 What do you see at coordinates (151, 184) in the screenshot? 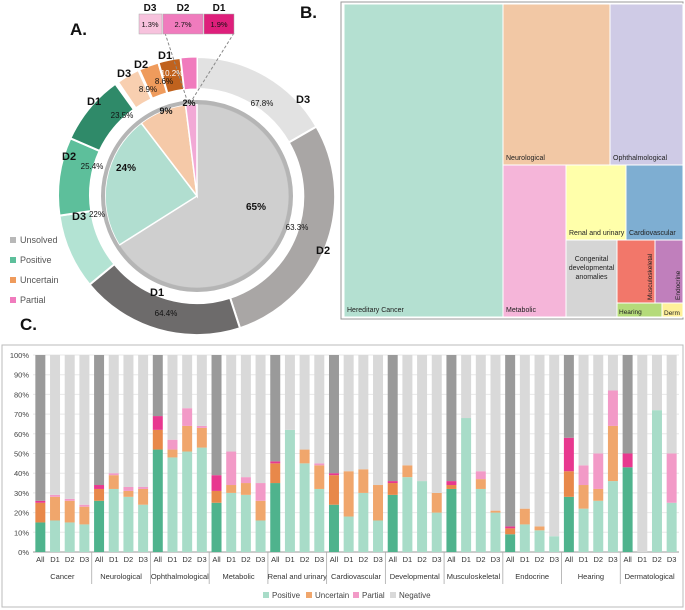
I see `pie-positive` at bounding box center [151, 184].